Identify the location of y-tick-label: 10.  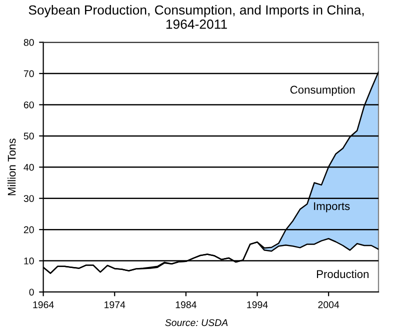
(29, 261).